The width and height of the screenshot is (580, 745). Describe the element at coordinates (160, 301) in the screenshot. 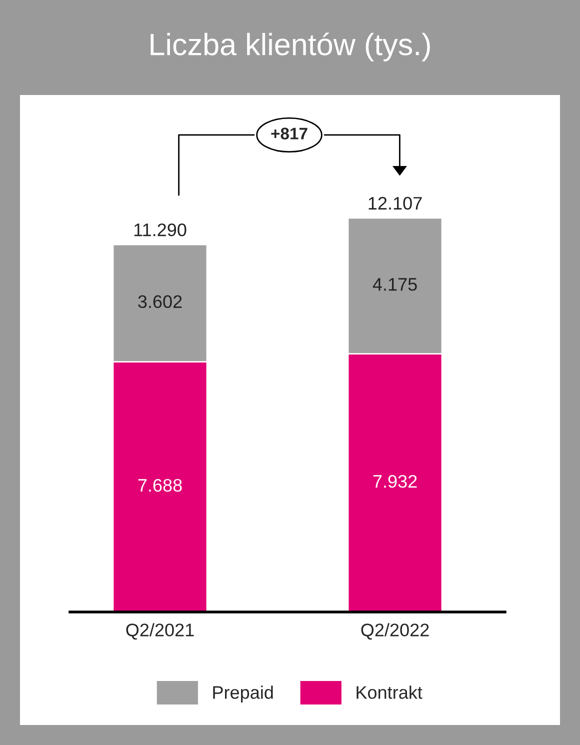

I see `data-label: 3.602` at that location.